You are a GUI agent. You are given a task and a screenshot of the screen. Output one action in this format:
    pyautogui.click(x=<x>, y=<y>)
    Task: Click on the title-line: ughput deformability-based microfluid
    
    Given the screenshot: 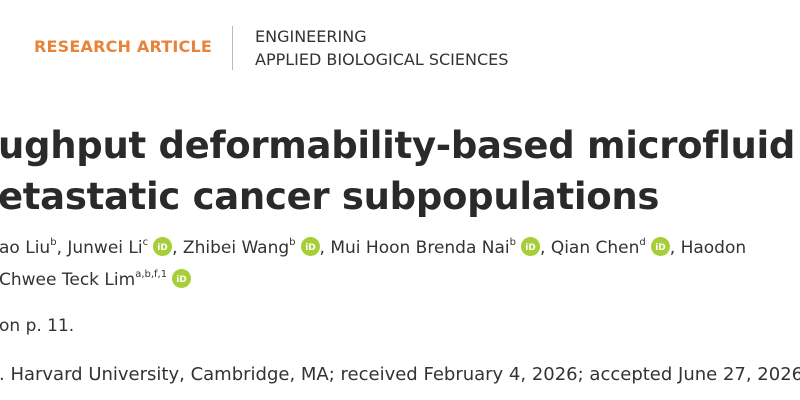 What is the action you would take?
    pyautogui.click(x=398, y=145)
    